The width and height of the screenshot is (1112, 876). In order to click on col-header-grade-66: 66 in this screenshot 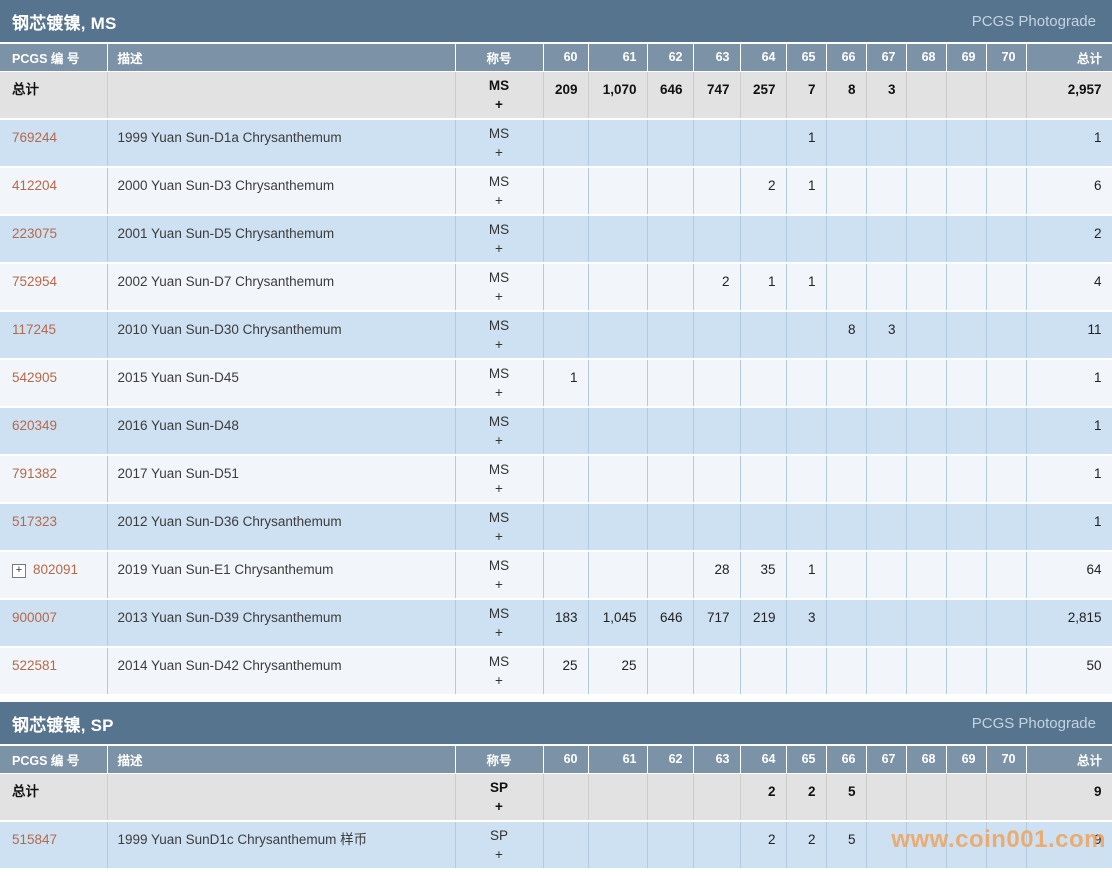, I will do `click(846, 58)`.